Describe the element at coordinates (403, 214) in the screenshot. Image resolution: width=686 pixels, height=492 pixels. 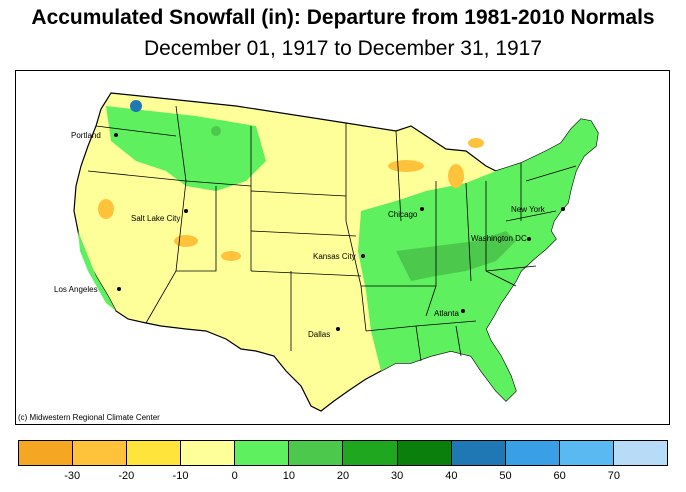
I see `city-label-chicago: Chicago` at that location.